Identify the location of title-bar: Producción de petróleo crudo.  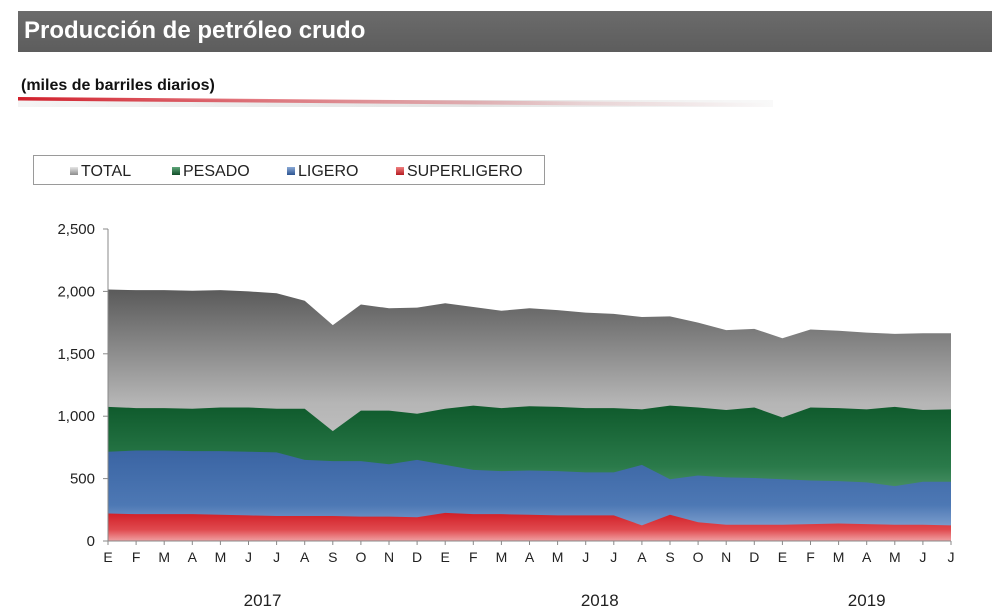
(505, 31).